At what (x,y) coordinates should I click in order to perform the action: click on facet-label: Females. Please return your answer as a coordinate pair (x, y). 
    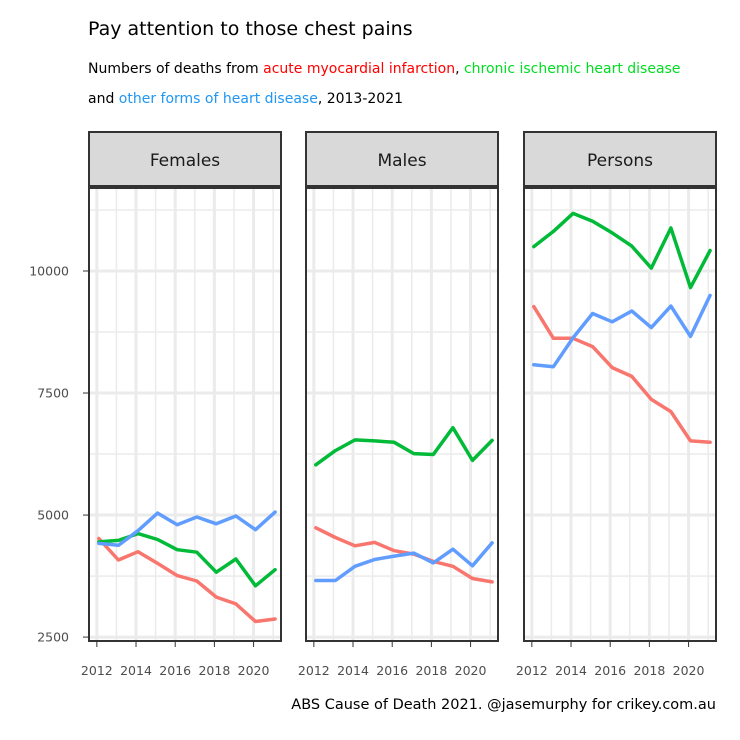
    Looking at the image, I should click on (185, 161).